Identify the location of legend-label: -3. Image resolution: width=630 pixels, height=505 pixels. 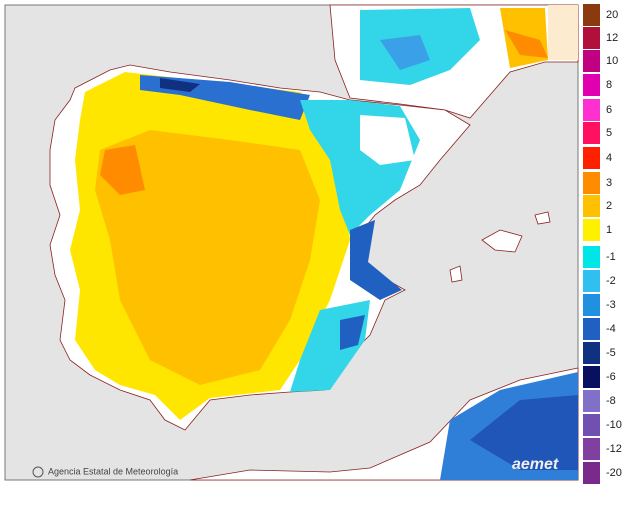
(611, 305).